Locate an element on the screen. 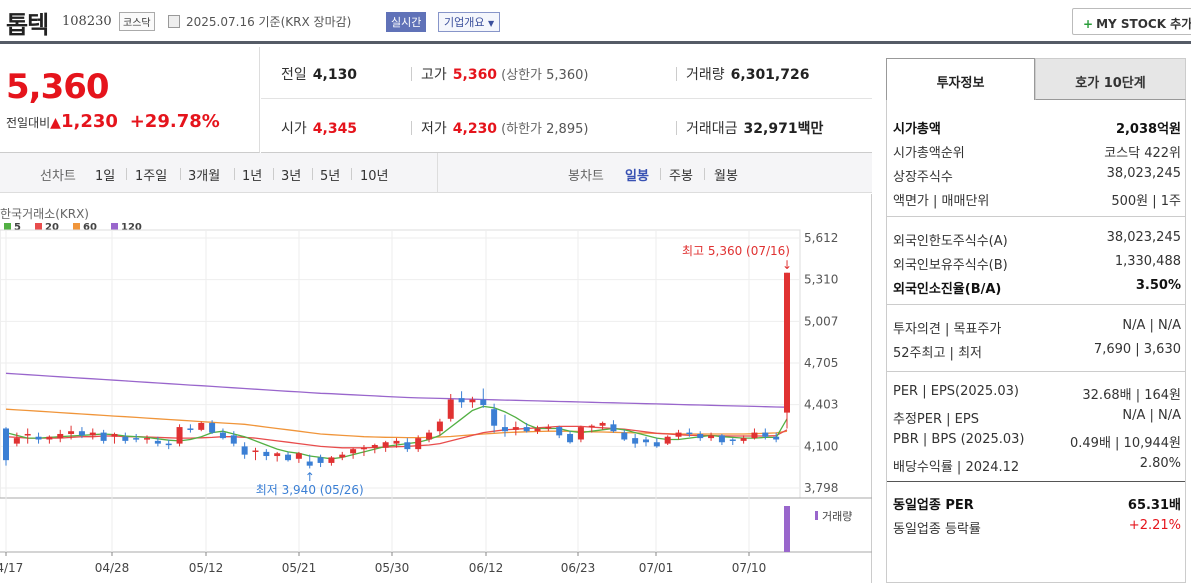 This screenshot has height=583, width=1191. y-tick-label: 3,798 is located at coordinates (821, 488).